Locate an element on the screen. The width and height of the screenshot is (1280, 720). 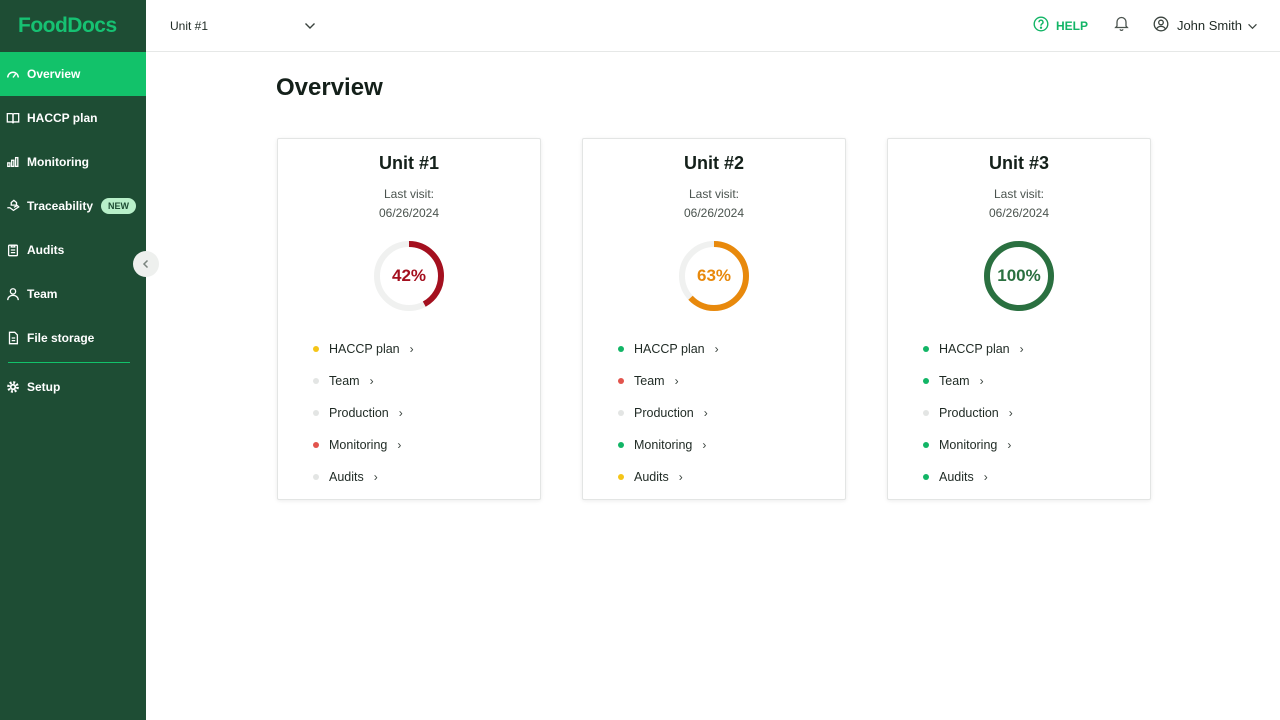
logo-text: FoodDocs is located at coordinates (67, 25).